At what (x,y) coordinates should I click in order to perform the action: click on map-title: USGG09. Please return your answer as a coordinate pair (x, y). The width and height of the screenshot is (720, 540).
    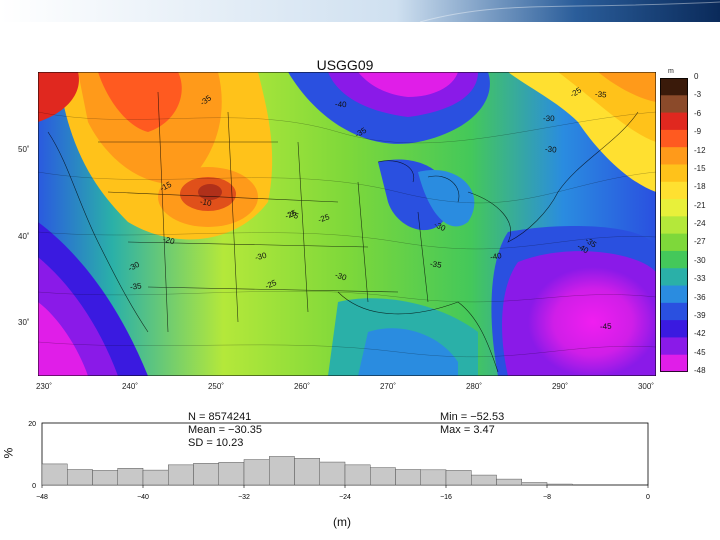
    Looking at the image, I should click on (345, 65).